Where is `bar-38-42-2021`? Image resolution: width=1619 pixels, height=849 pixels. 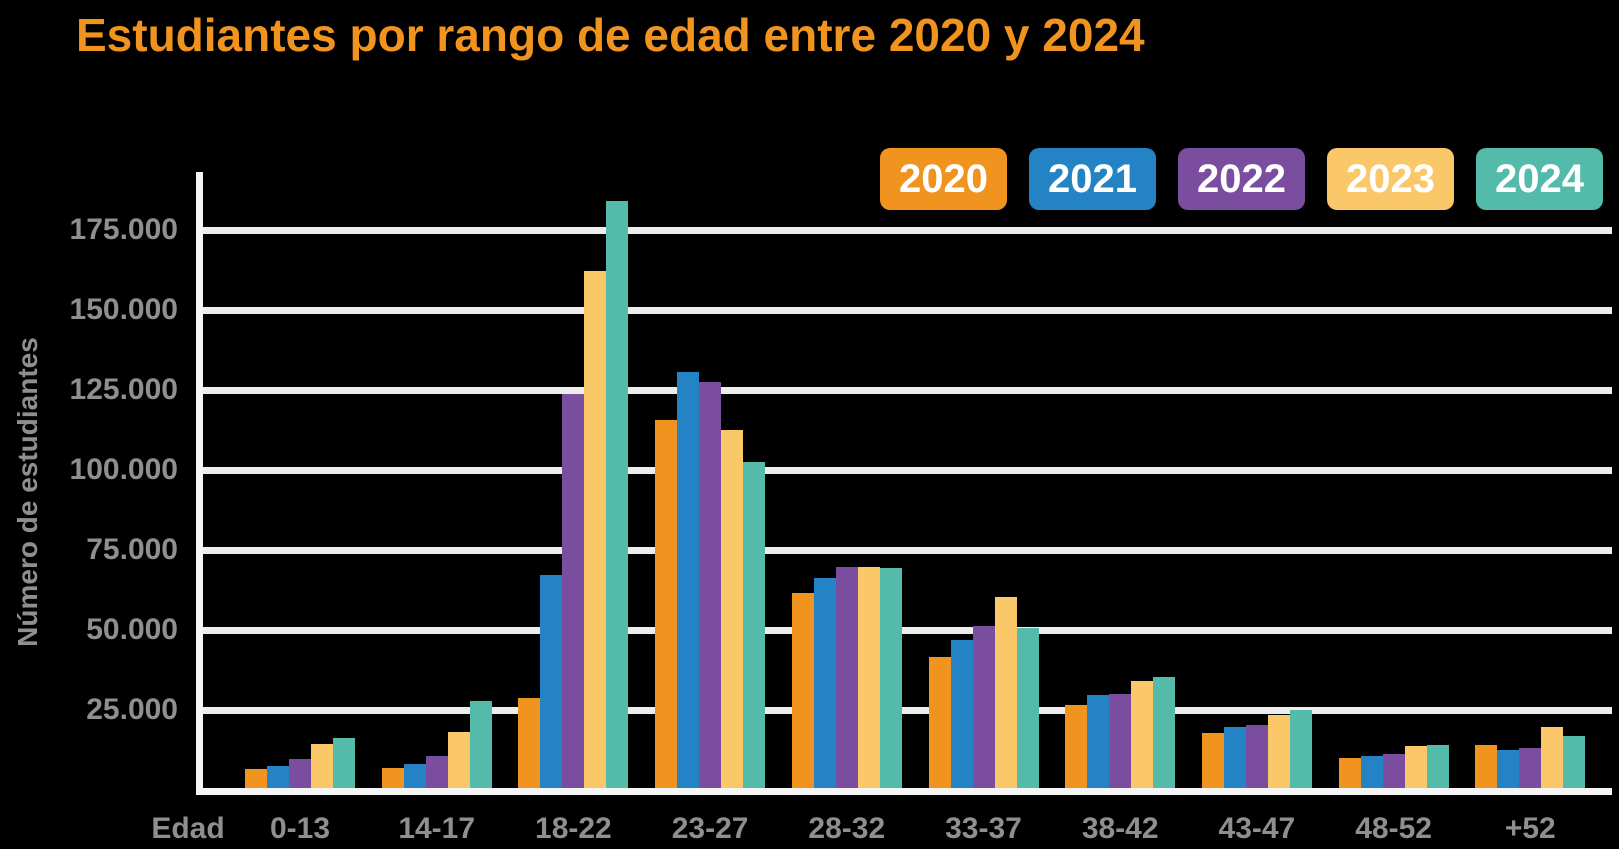 bar-38-42-2021 is located at coordinates (1098, 741).